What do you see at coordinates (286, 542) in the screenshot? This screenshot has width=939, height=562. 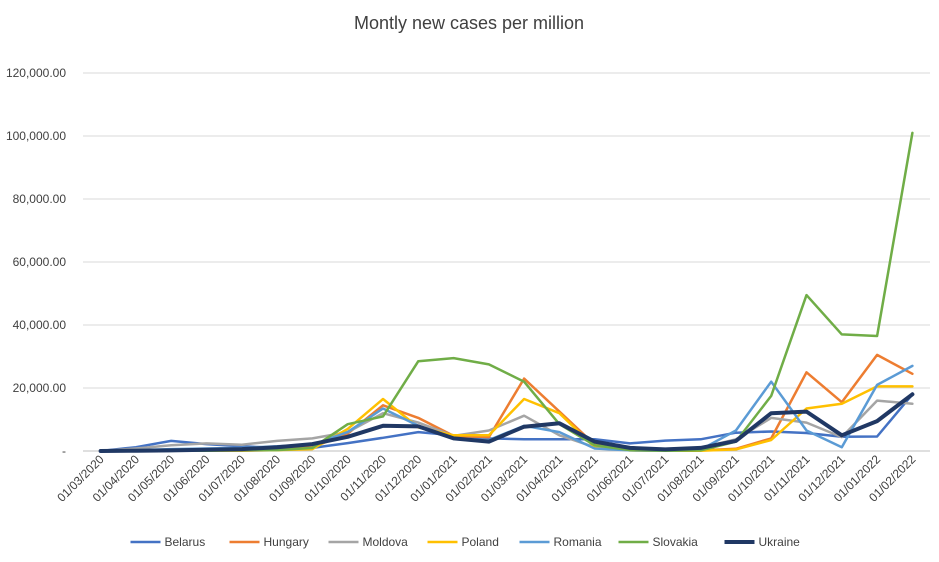 I see `legend-label: Hungary` at bounding box center [286, 542].